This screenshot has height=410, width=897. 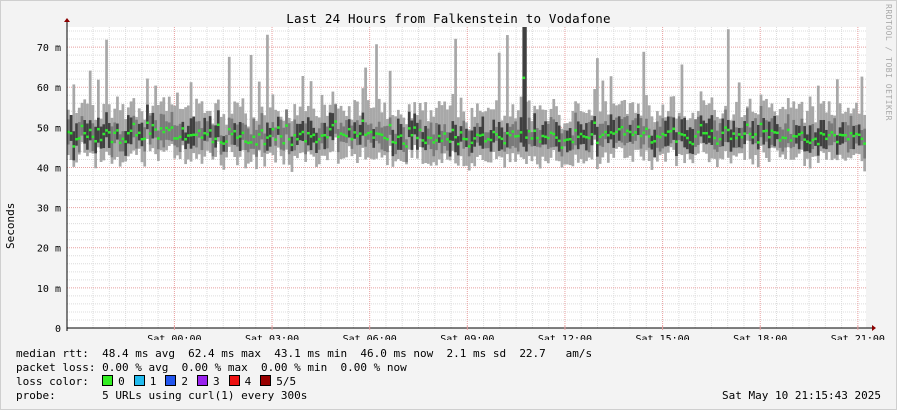 I want to click on square-swatch-icon, so click(x=108, y=380).